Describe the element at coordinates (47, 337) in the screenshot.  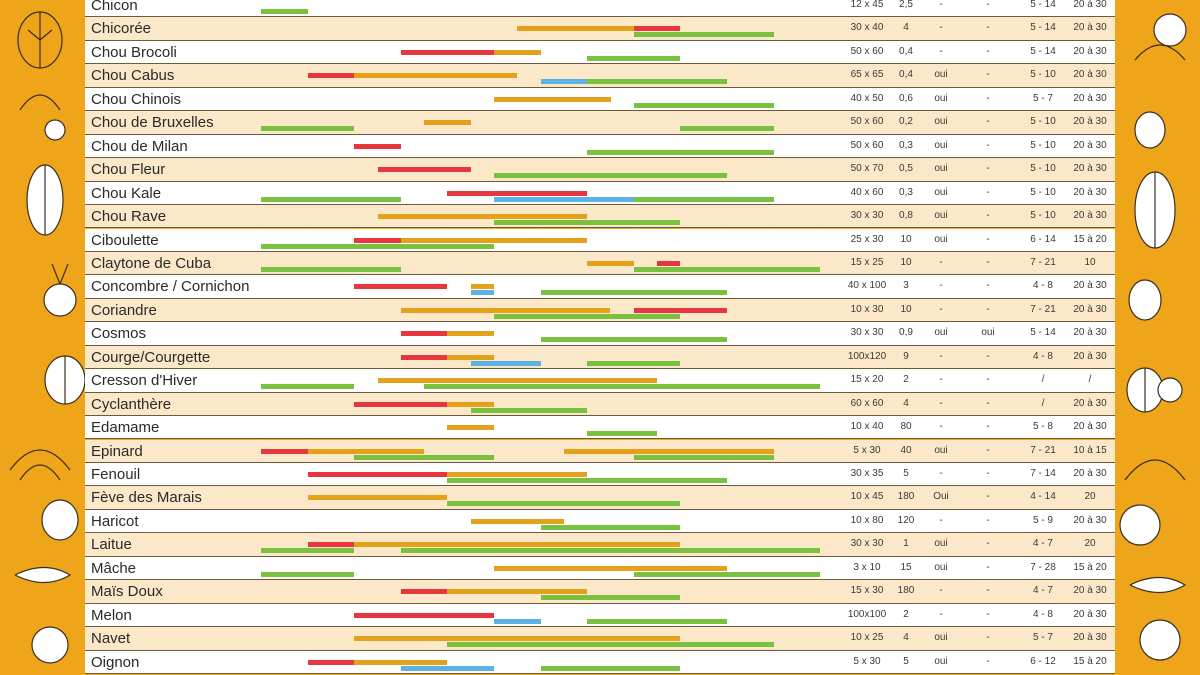
I see `vegetable-illustration-icon` at that location.